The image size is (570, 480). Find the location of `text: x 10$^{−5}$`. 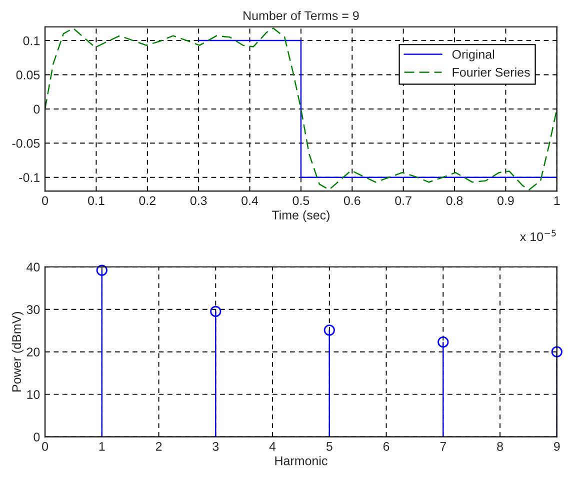

text: x 10$^{−5}$ is located at coordinates (538, 236).